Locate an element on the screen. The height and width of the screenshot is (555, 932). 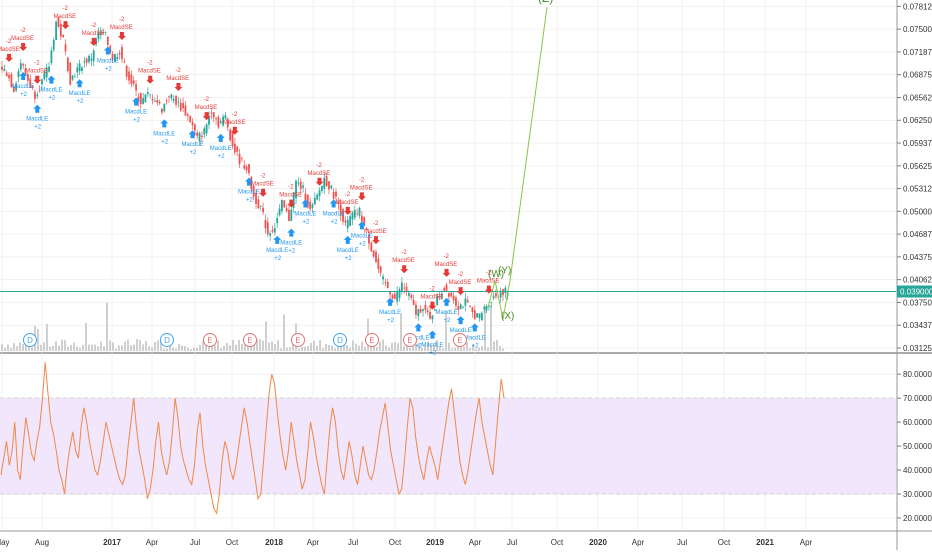
elliott-wave-overlay: (W) (X) (Y) (Z) is located at coordinates (520, 161).